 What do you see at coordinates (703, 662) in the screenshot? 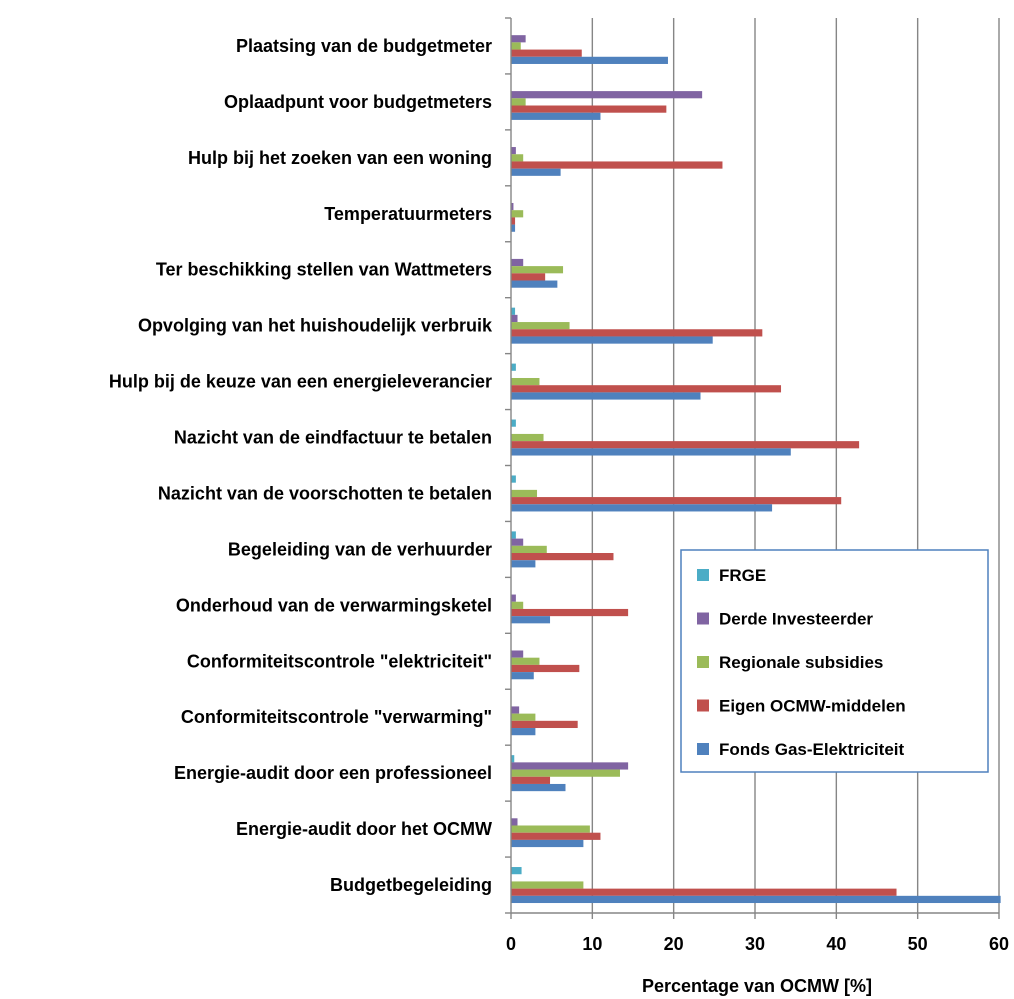
I see `legend-swatch-regionale-subsidies` at bounding box center [703, 662].